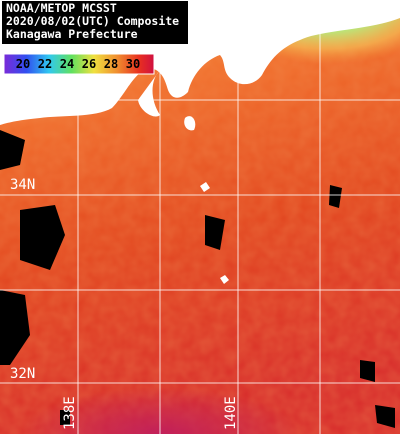  What do you see at coordinates (231, 413) in the screenshot?
I see `longitude-label: 140E` at bounding box center [231, 413].